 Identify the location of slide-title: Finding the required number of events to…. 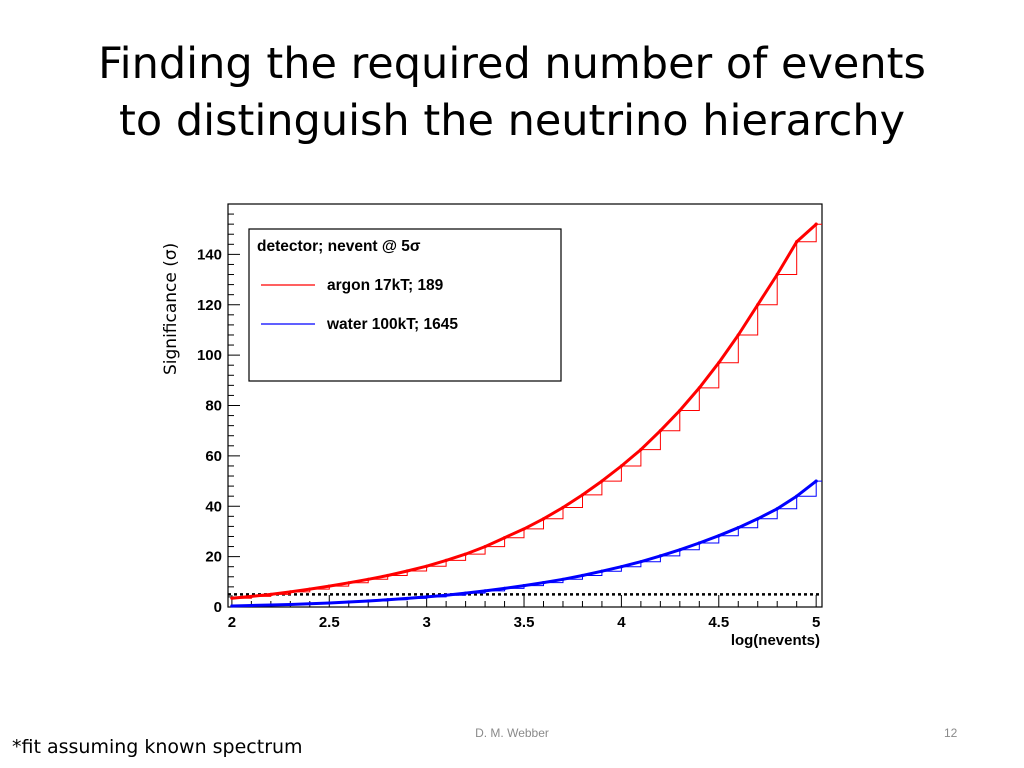
(512, 93).